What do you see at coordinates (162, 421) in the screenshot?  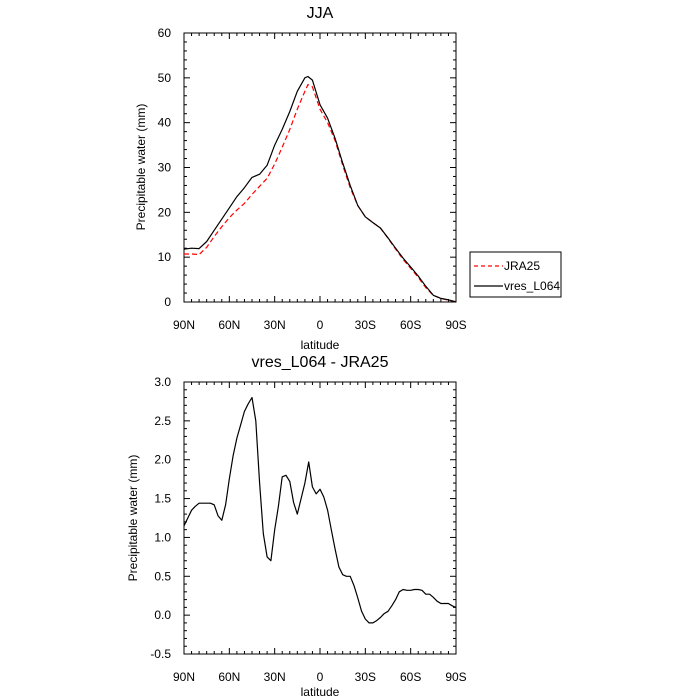 I see `y-tick-label: 2.5` at bounding box center [162, 421].